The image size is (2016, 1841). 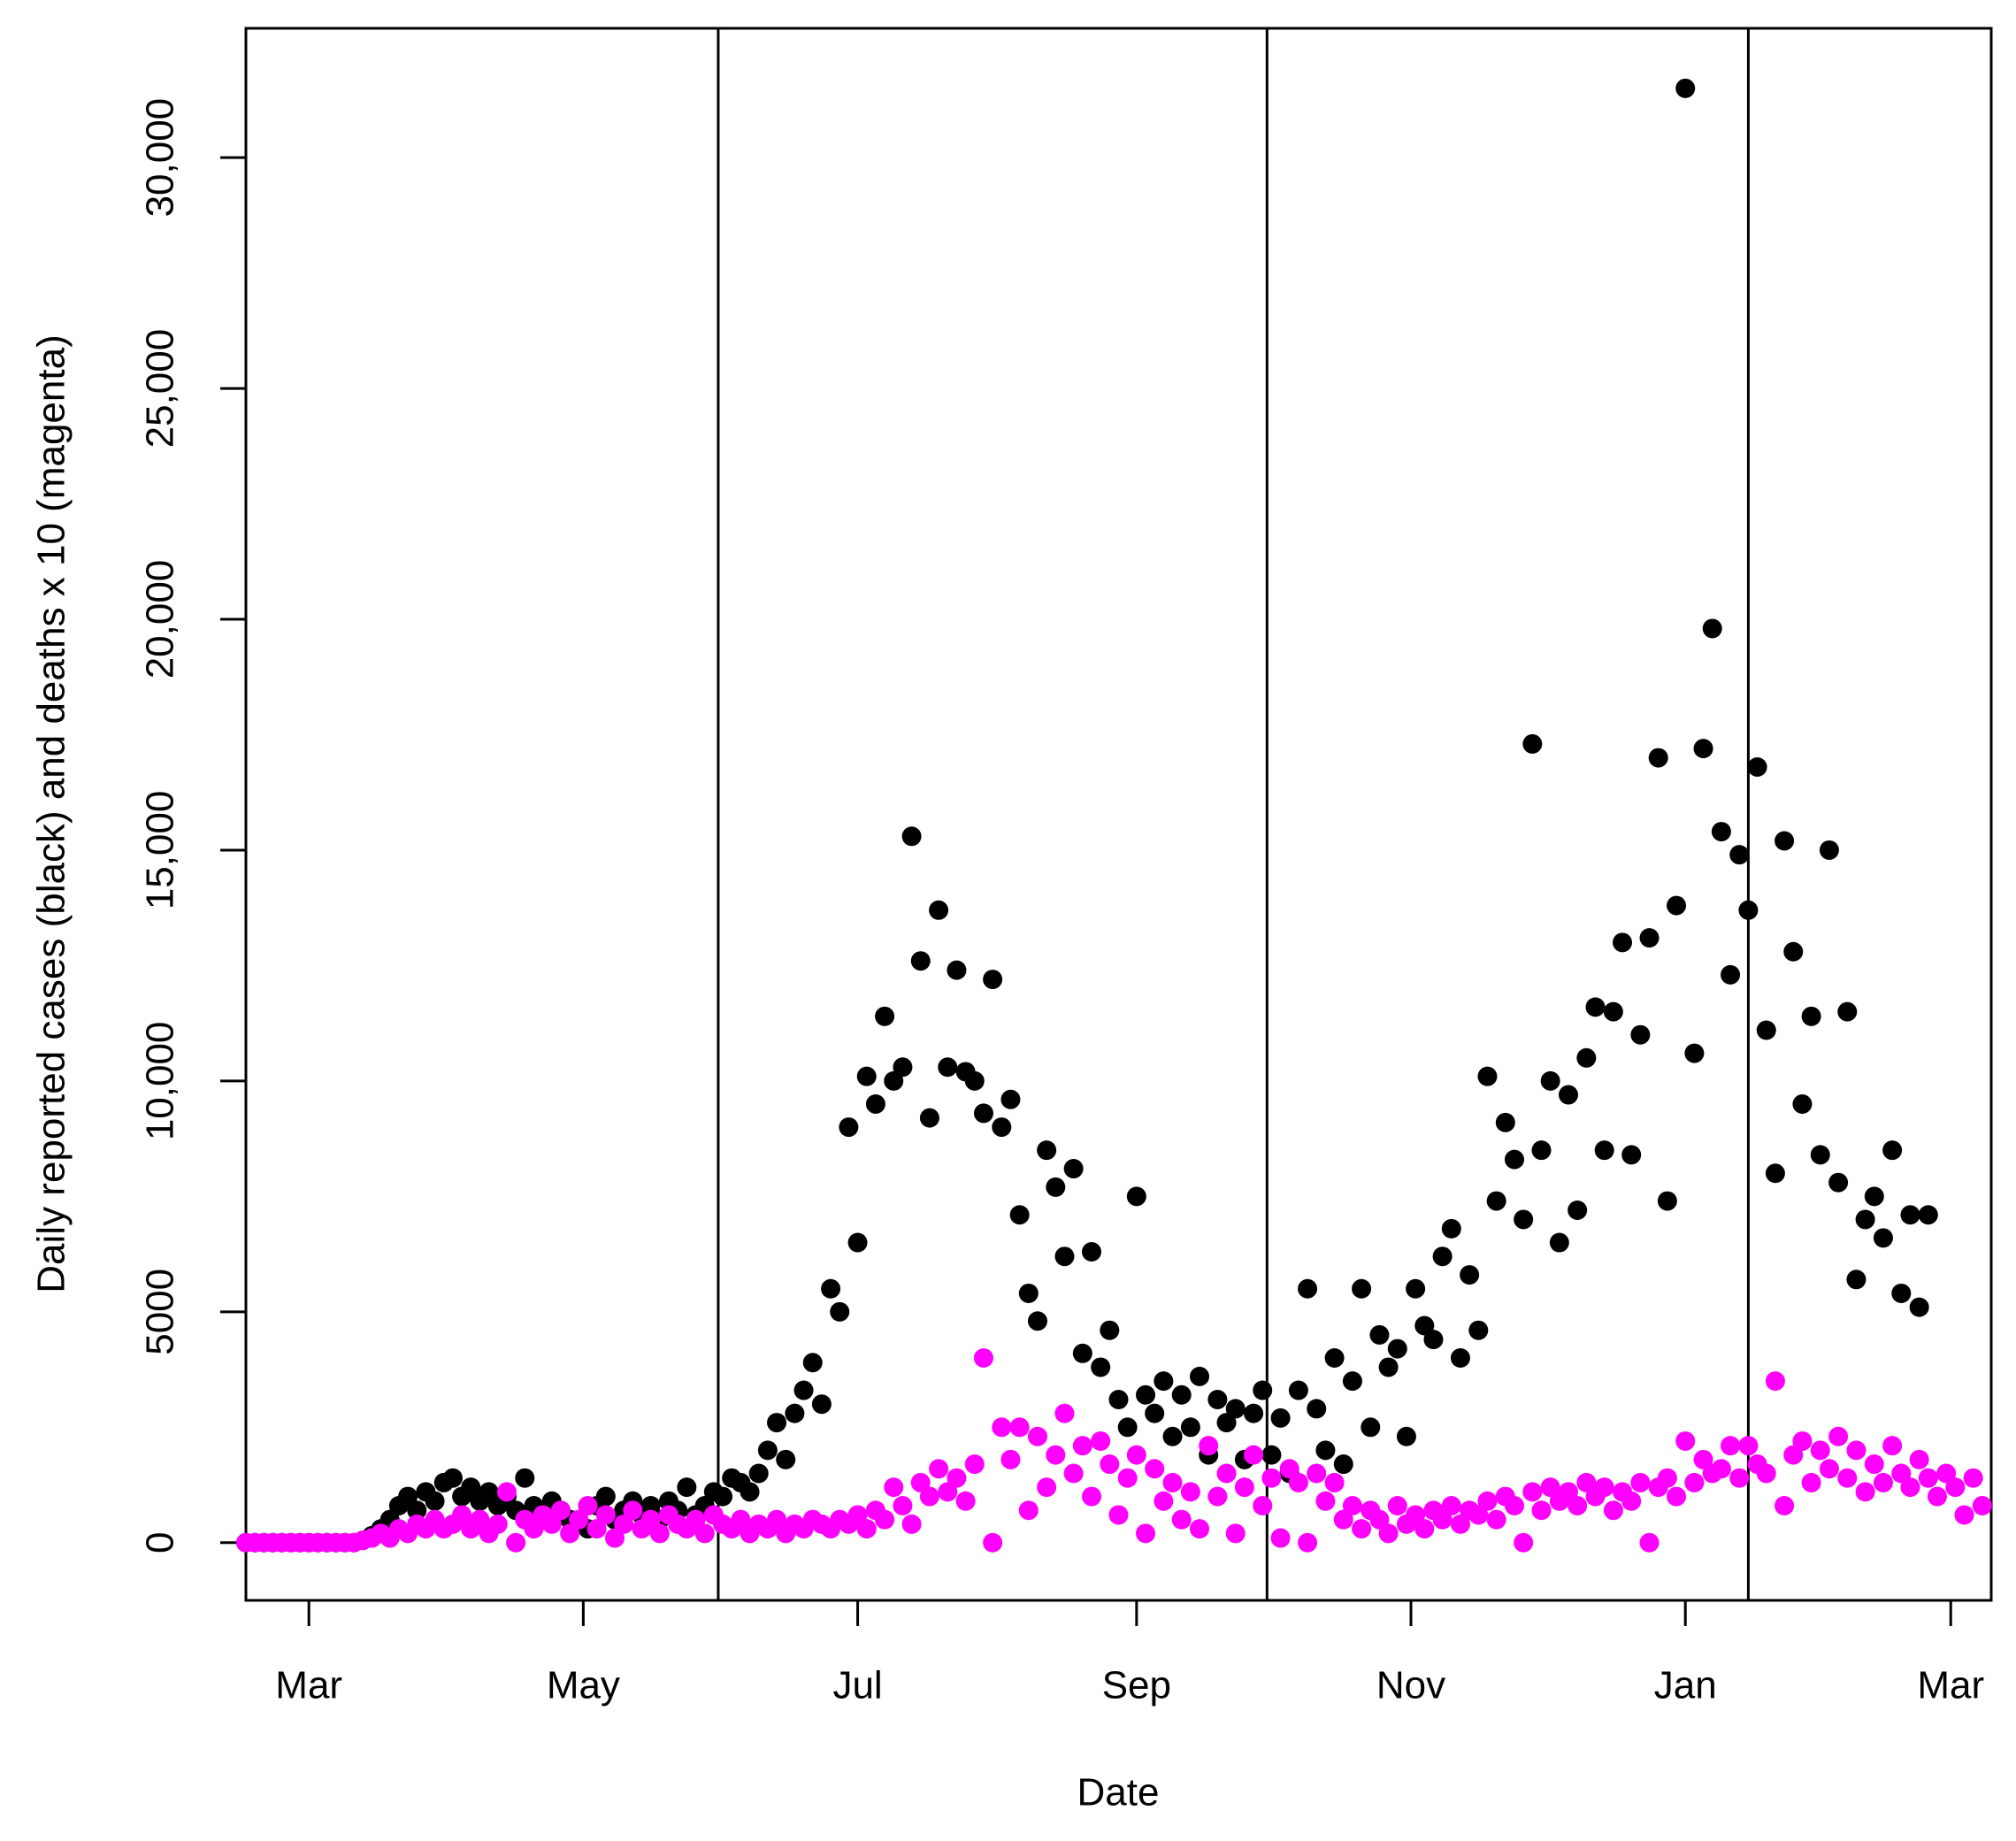 I want to click on y-tick-label: 0, so click(x=161, y=1542).